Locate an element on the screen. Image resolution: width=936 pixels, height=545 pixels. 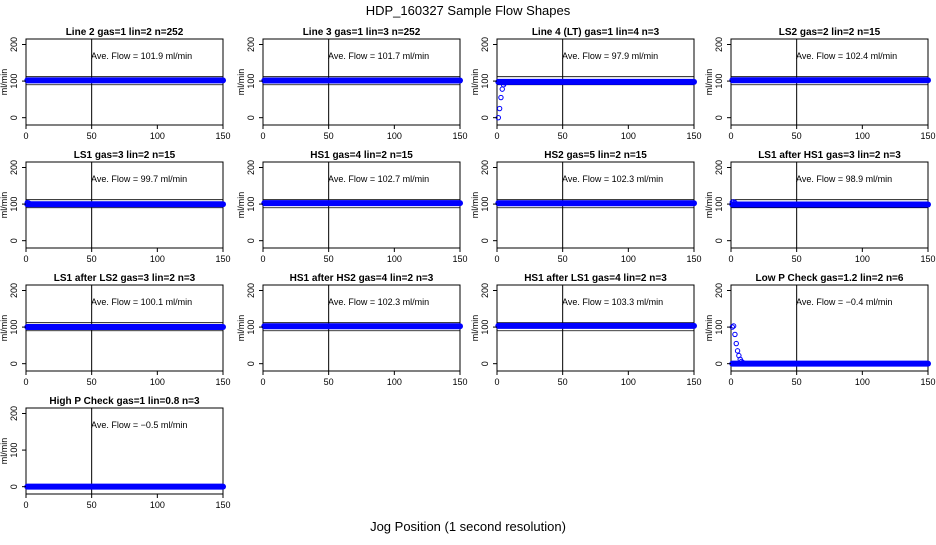
panel-title: Line 3 gas=1 lin=3 n=252 is located at coordinates (362, 32).